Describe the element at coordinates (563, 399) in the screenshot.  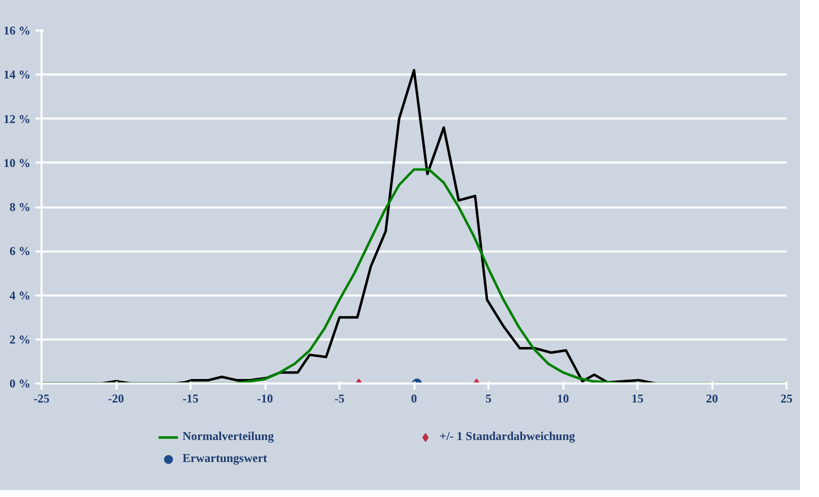
I see `x-tick-label: 10` at that location.